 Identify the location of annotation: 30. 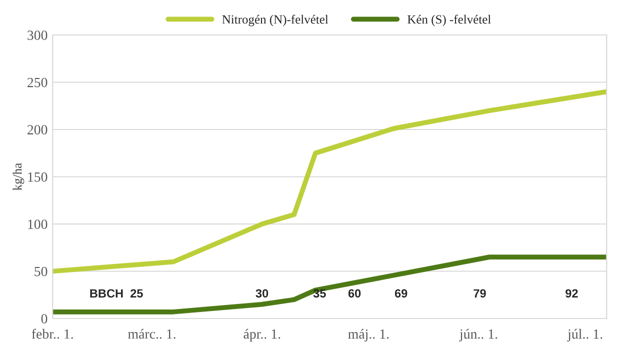
(262, 293).